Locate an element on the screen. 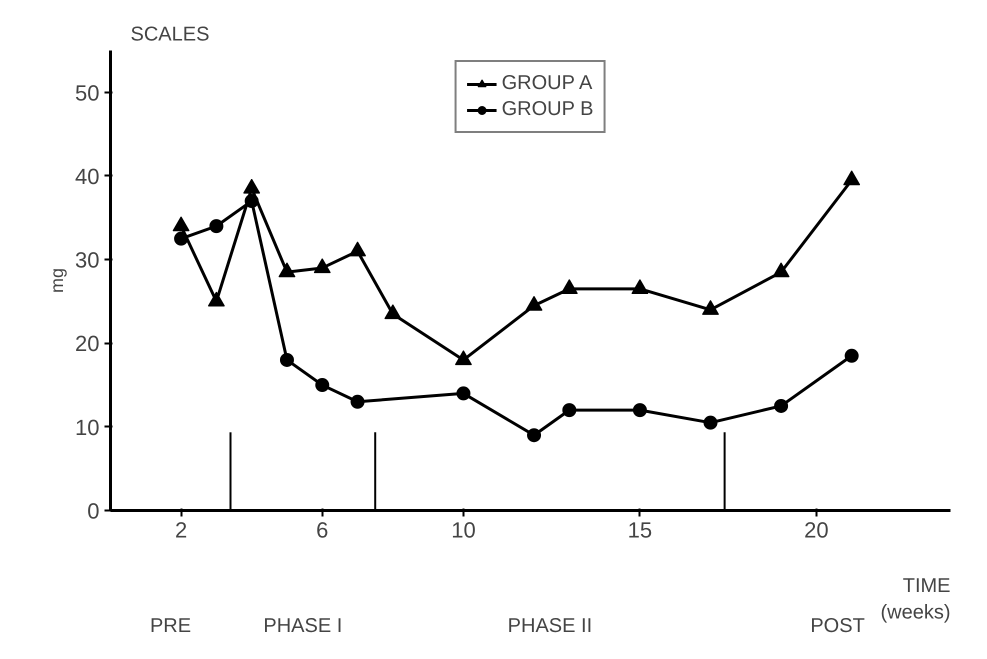  text: POST is located at coordinates (837, 626).